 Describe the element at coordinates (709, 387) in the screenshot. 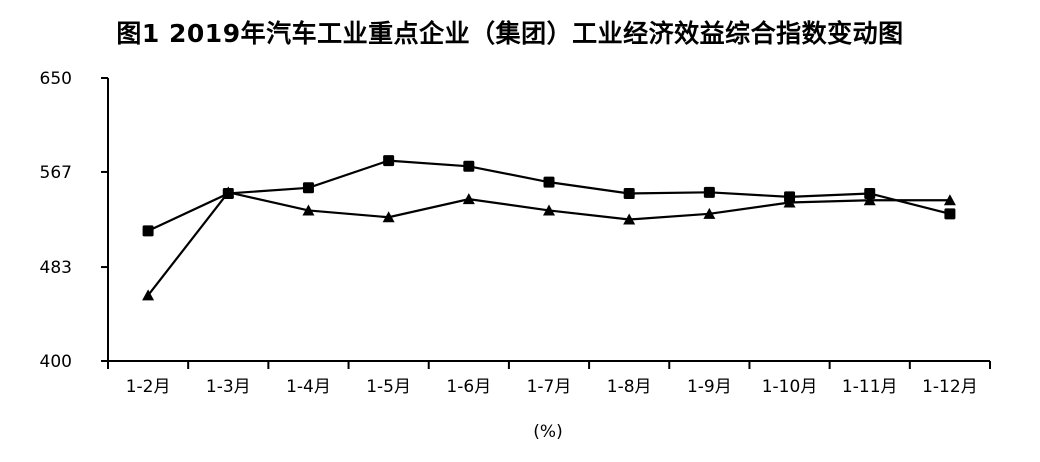

I see `x-tick-label: 1-9月` at that location.